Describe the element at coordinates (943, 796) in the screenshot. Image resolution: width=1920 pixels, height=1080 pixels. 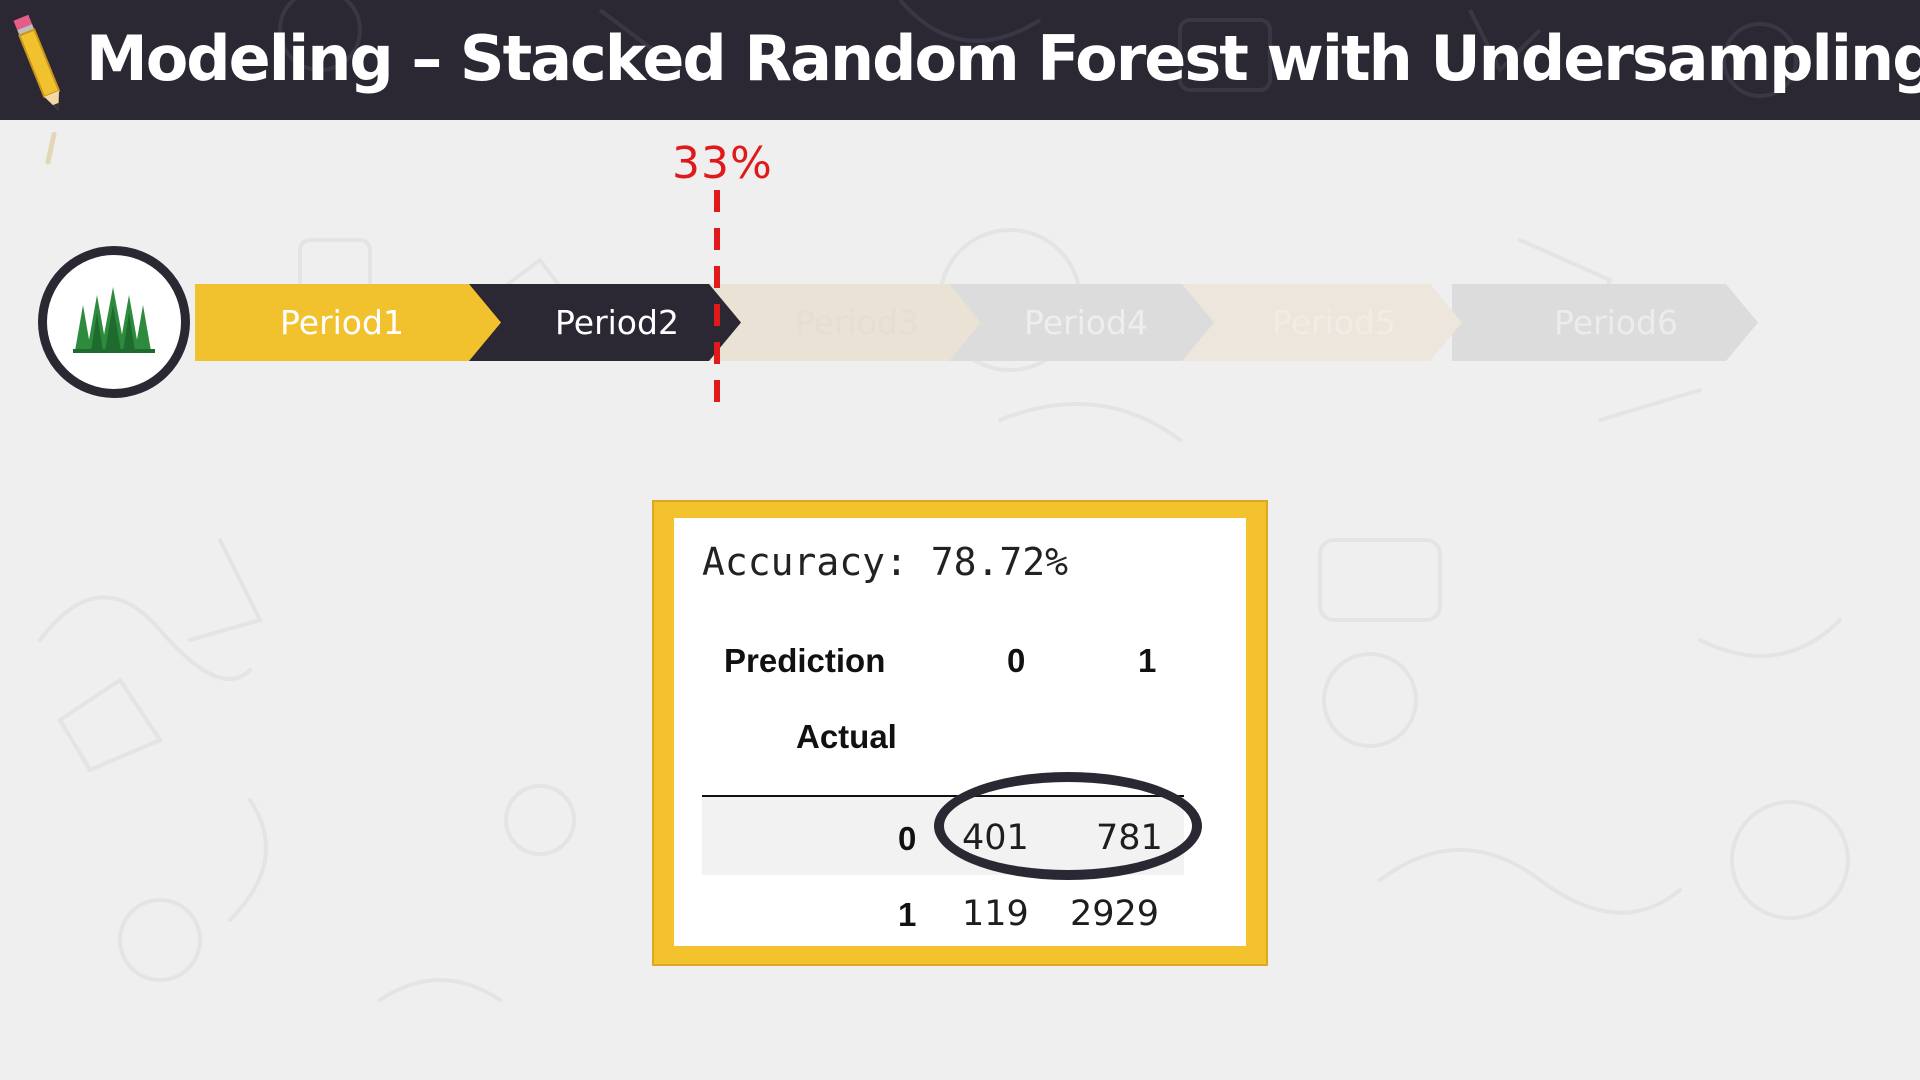
I see `table-rule` at that location.